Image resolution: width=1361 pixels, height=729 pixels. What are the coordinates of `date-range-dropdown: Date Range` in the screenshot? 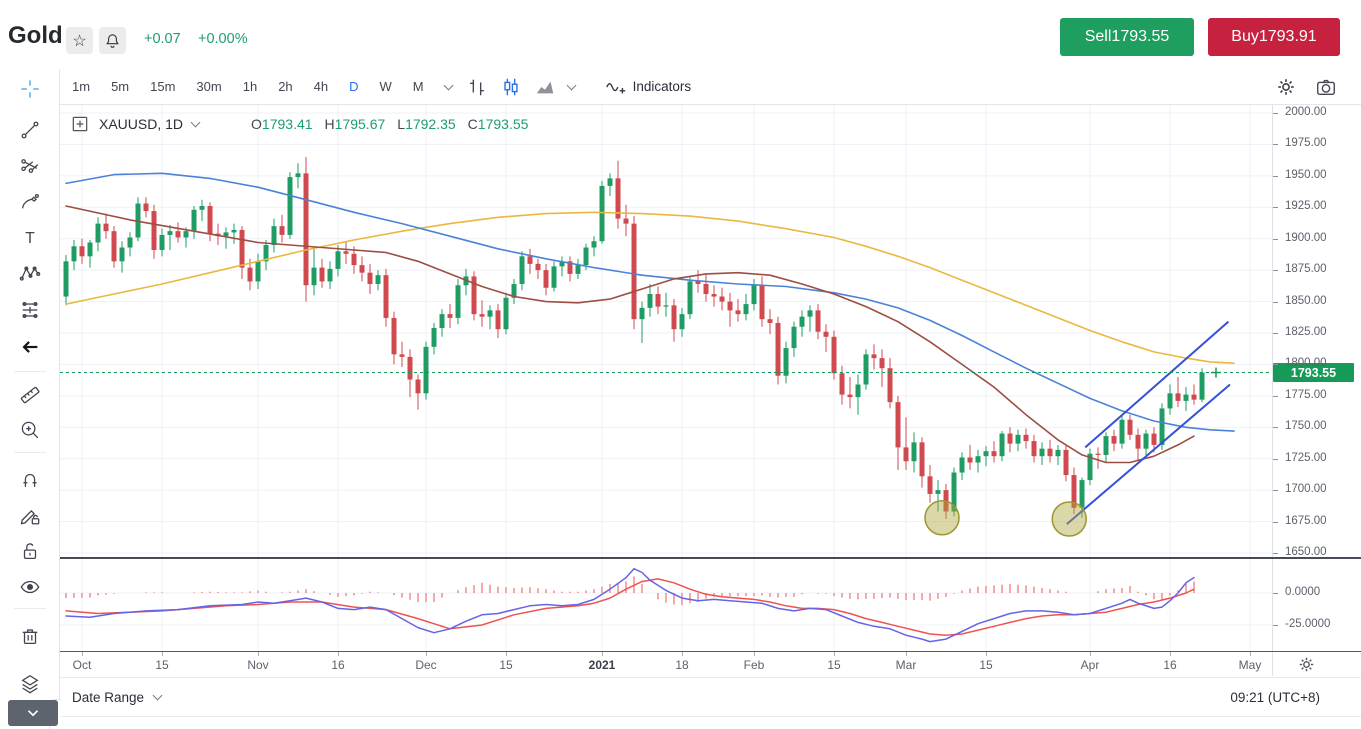 It's located at (117, 697).